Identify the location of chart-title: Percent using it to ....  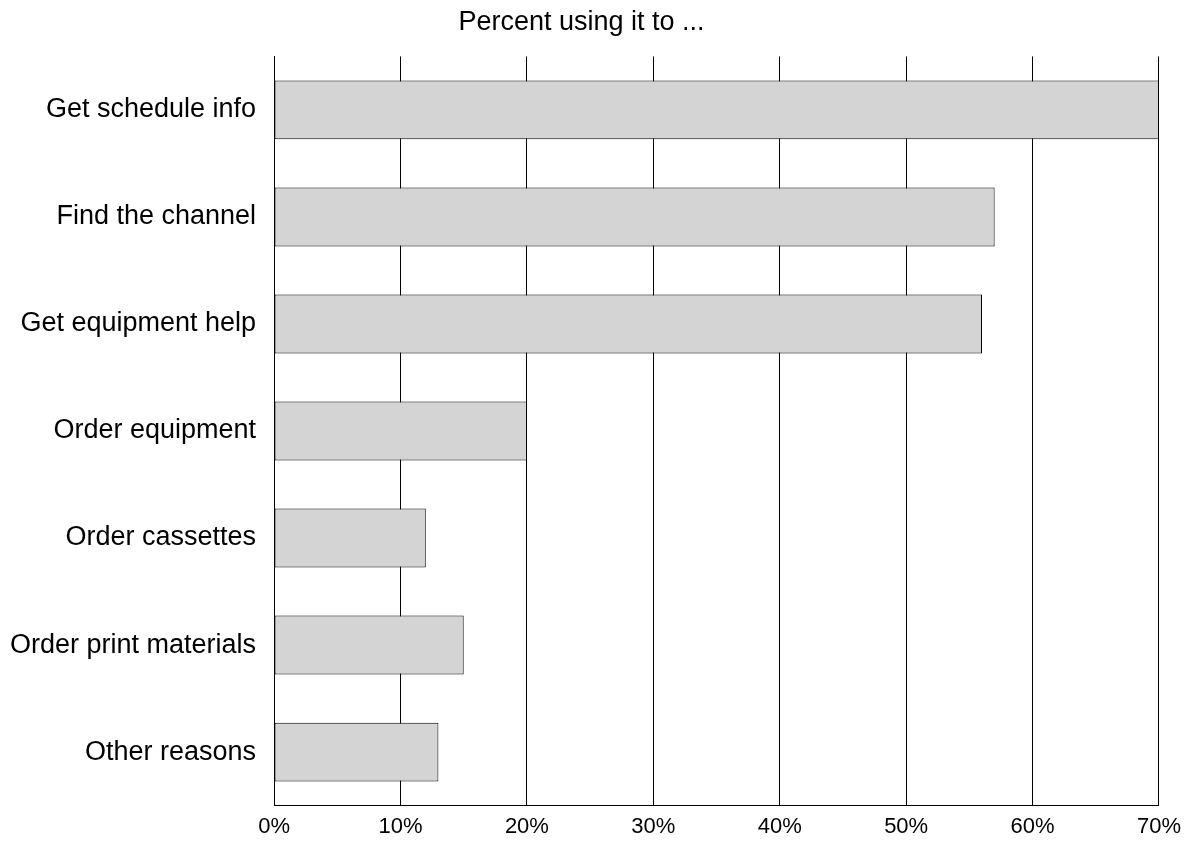
(581, 20).